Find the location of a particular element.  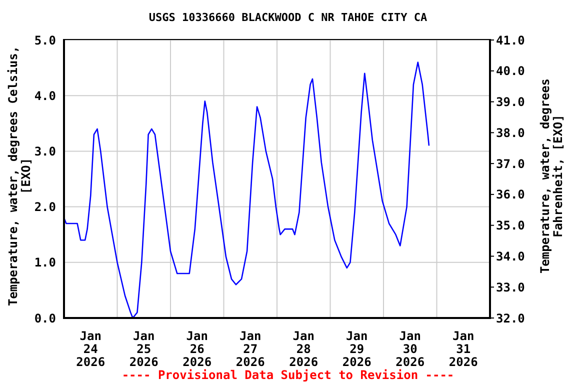

x-tick-label: Jan 27 2026 is located at coordinates (250, 349).